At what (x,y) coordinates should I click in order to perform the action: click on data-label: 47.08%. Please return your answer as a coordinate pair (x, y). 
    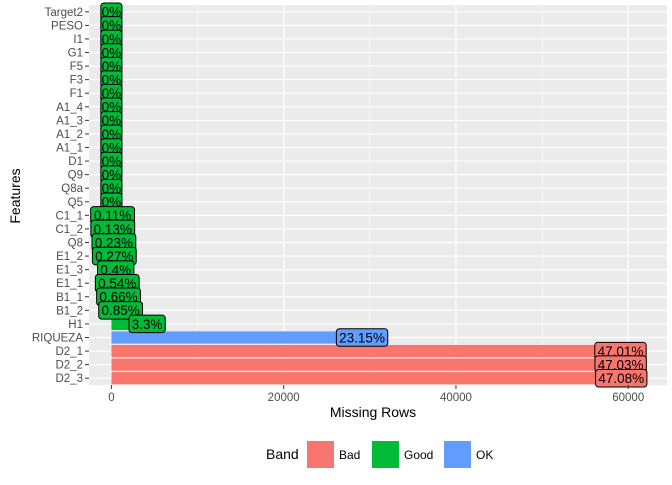
    Looking at the image, I should click on (621, 378).